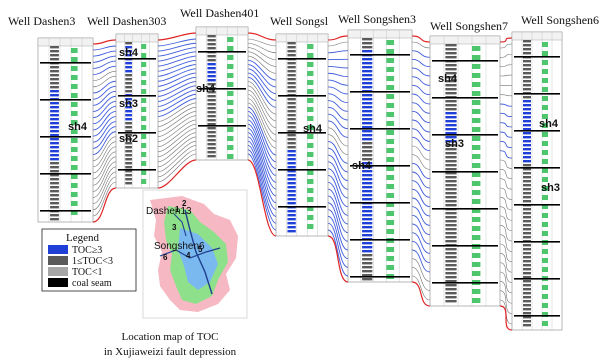 This screenshot has height=361, width=604. What do you see at coordinates (362, 166) in the screenshot?
I see `segment-label-songshen3-sh4: sh4` at bounding box center [362, 166].